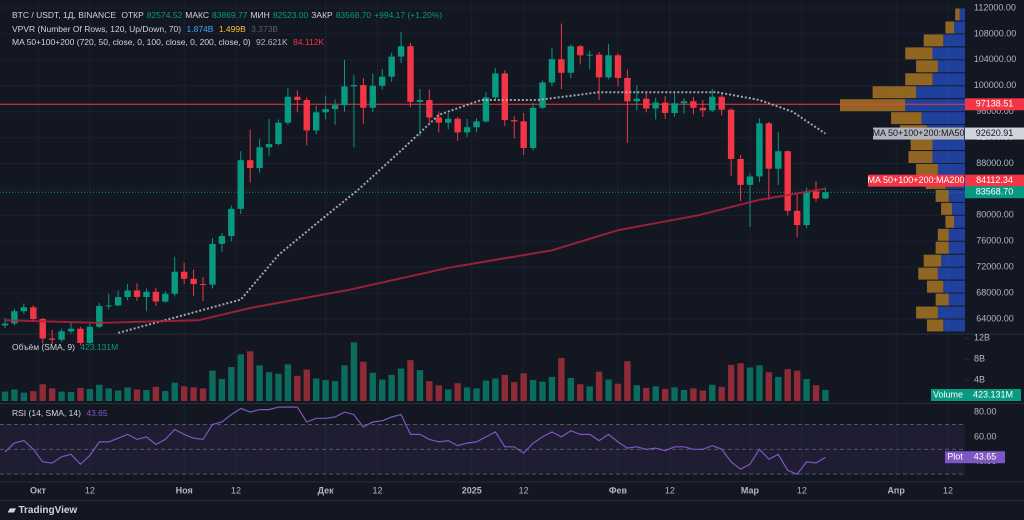 The height and width of the screenshot is (520, 1024). I want to click on ma200-label: 84112.34, so click(994, 180).